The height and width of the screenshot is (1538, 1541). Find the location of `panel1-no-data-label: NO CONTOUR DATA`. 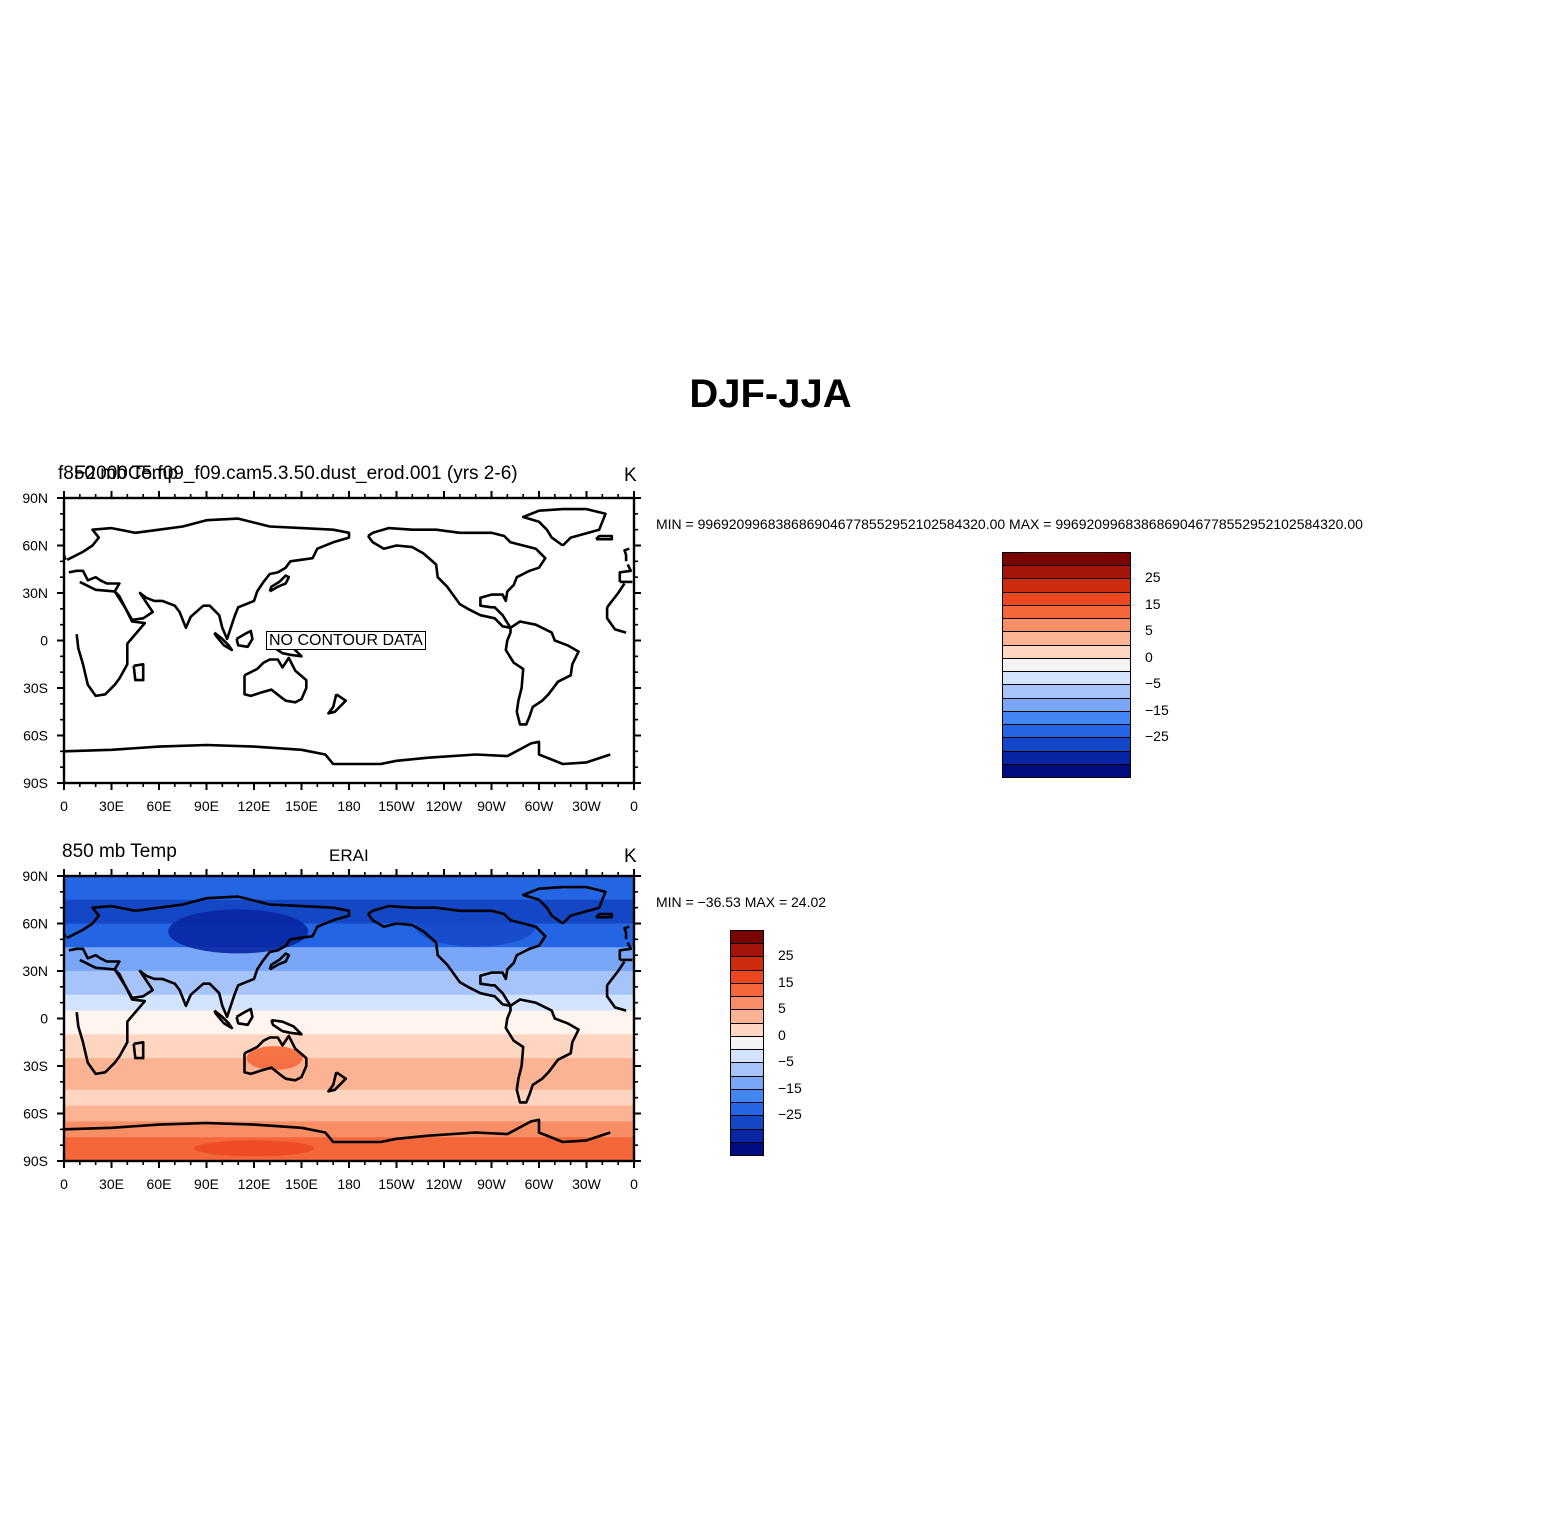

panel1-no-data-label: NO CONTOUR DATA is located at coordinates (346, 640).